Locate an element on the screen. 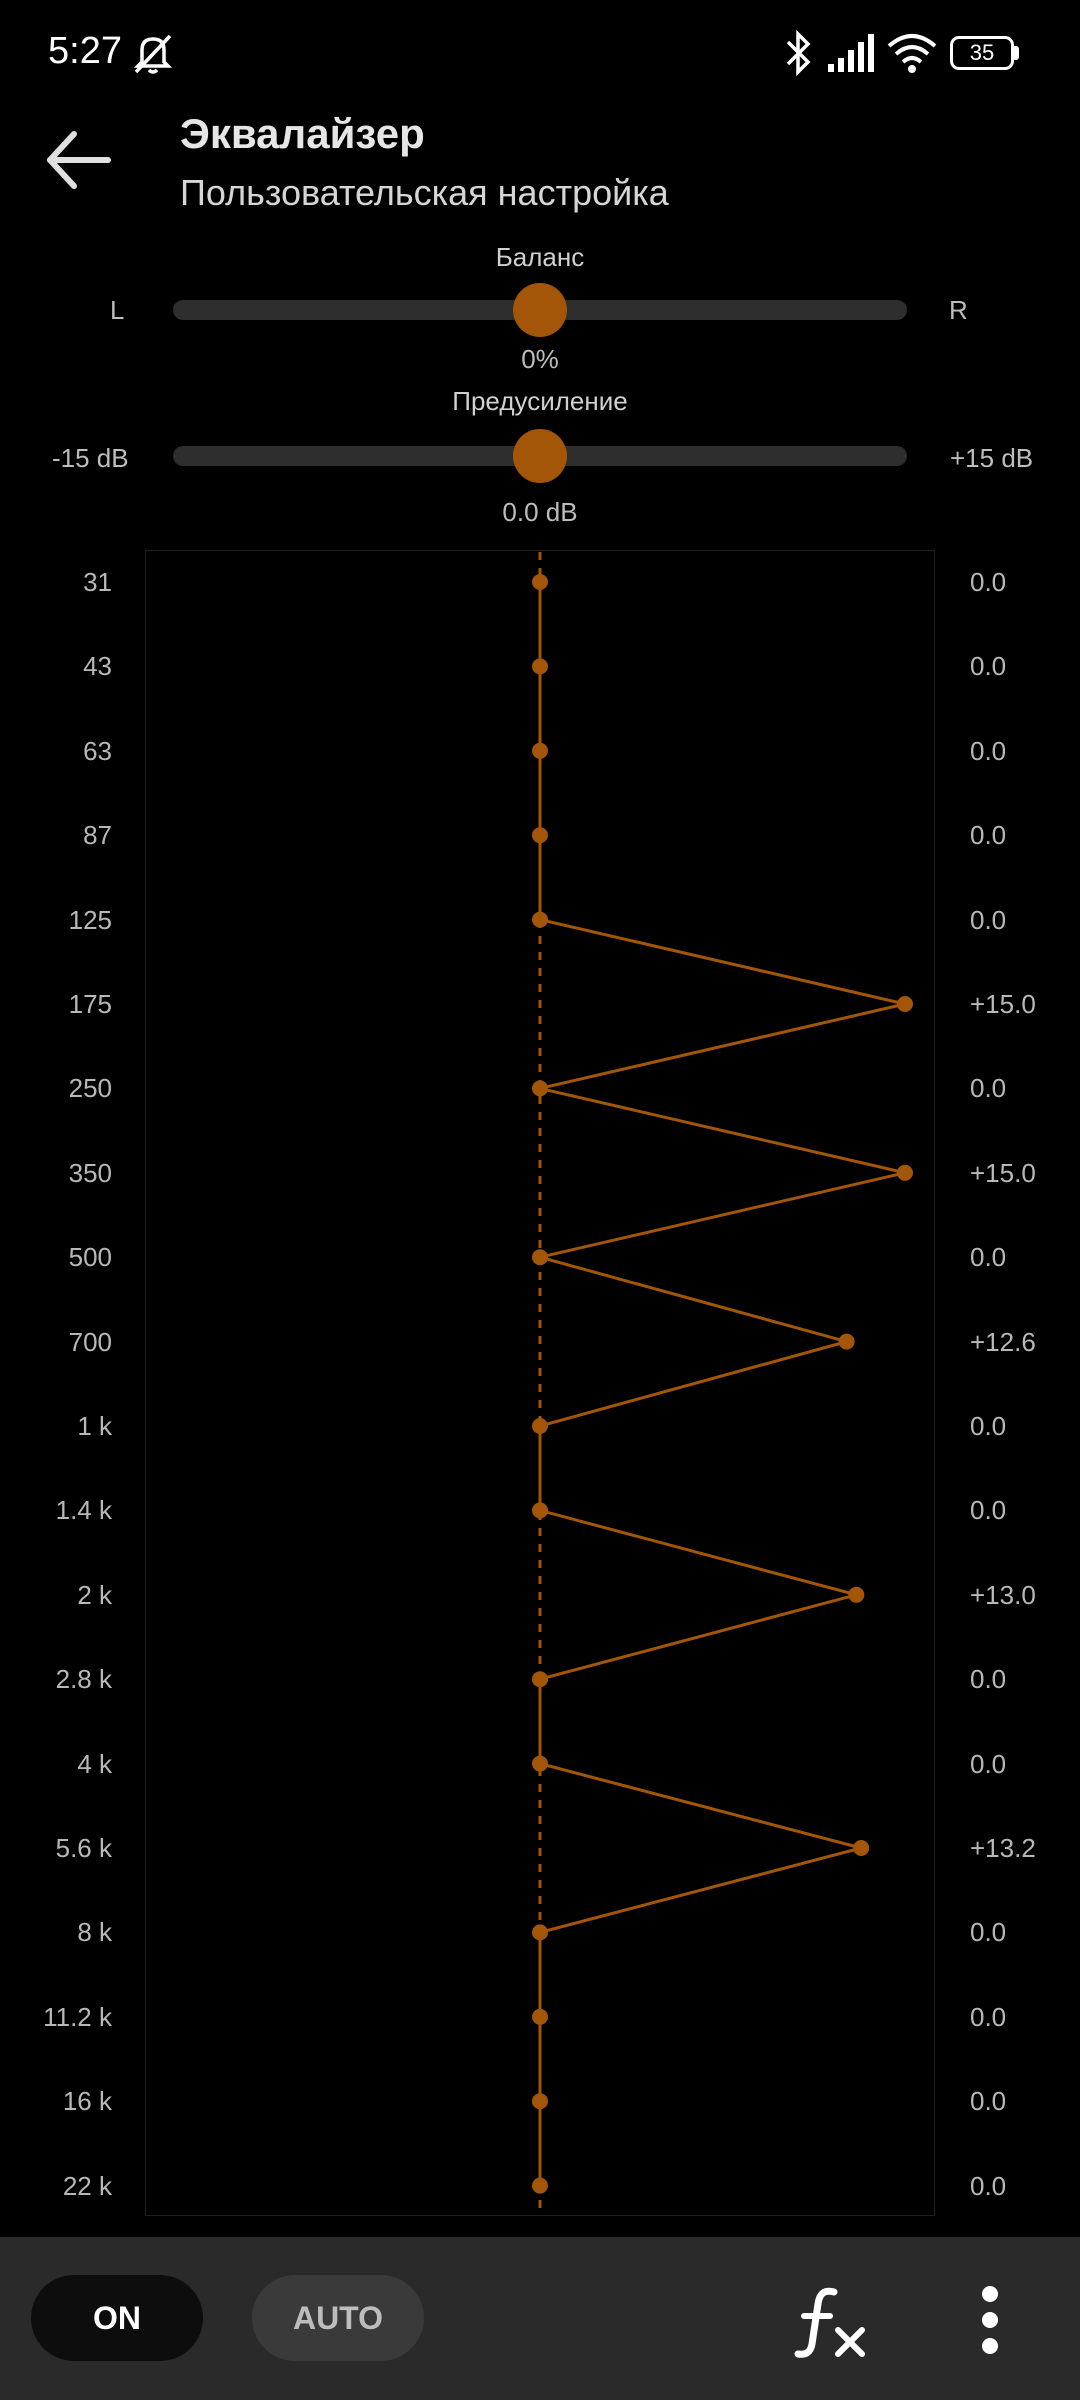 The height and width of the screenshot is (2400, 1080). eq-band-frequency: 8 k is located at coordinates (94, 1932).